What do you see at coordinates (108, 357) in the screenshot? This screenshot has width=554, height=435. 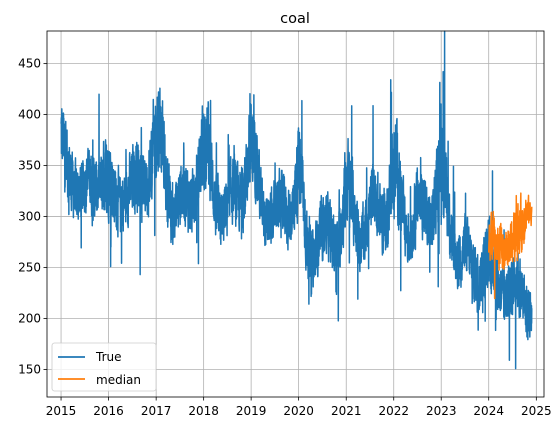 I see `legend-label-true: True` at bounding box center [108, 357].